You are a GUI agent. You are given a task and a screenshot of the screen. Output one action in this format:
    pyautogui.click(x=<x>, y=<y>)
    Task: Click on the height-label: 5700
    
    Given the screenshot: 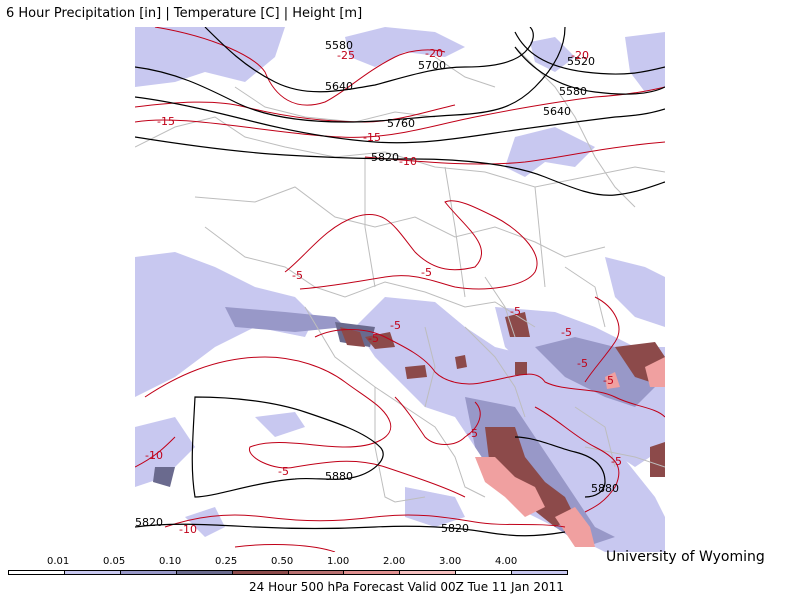 What is the action you would take?
    pyautogui.click(x=432, y=65)
    